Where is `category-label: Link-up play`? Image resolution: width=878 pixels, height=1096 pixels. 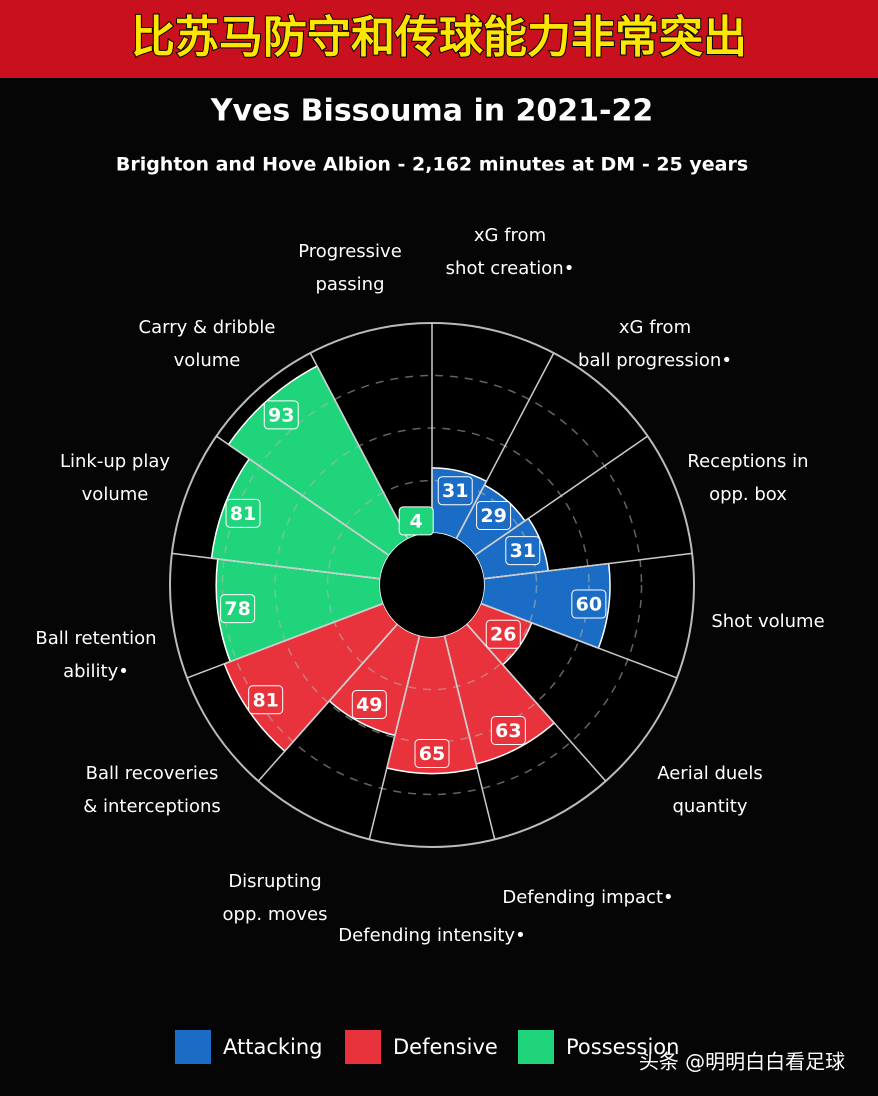
category-label: Link-up play is located at coordinates (115, 461).